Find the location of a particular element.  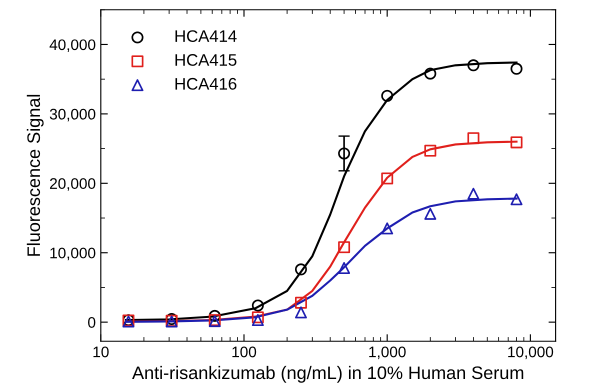

y-tick-label: 0 is located at coordinates (92, 322).